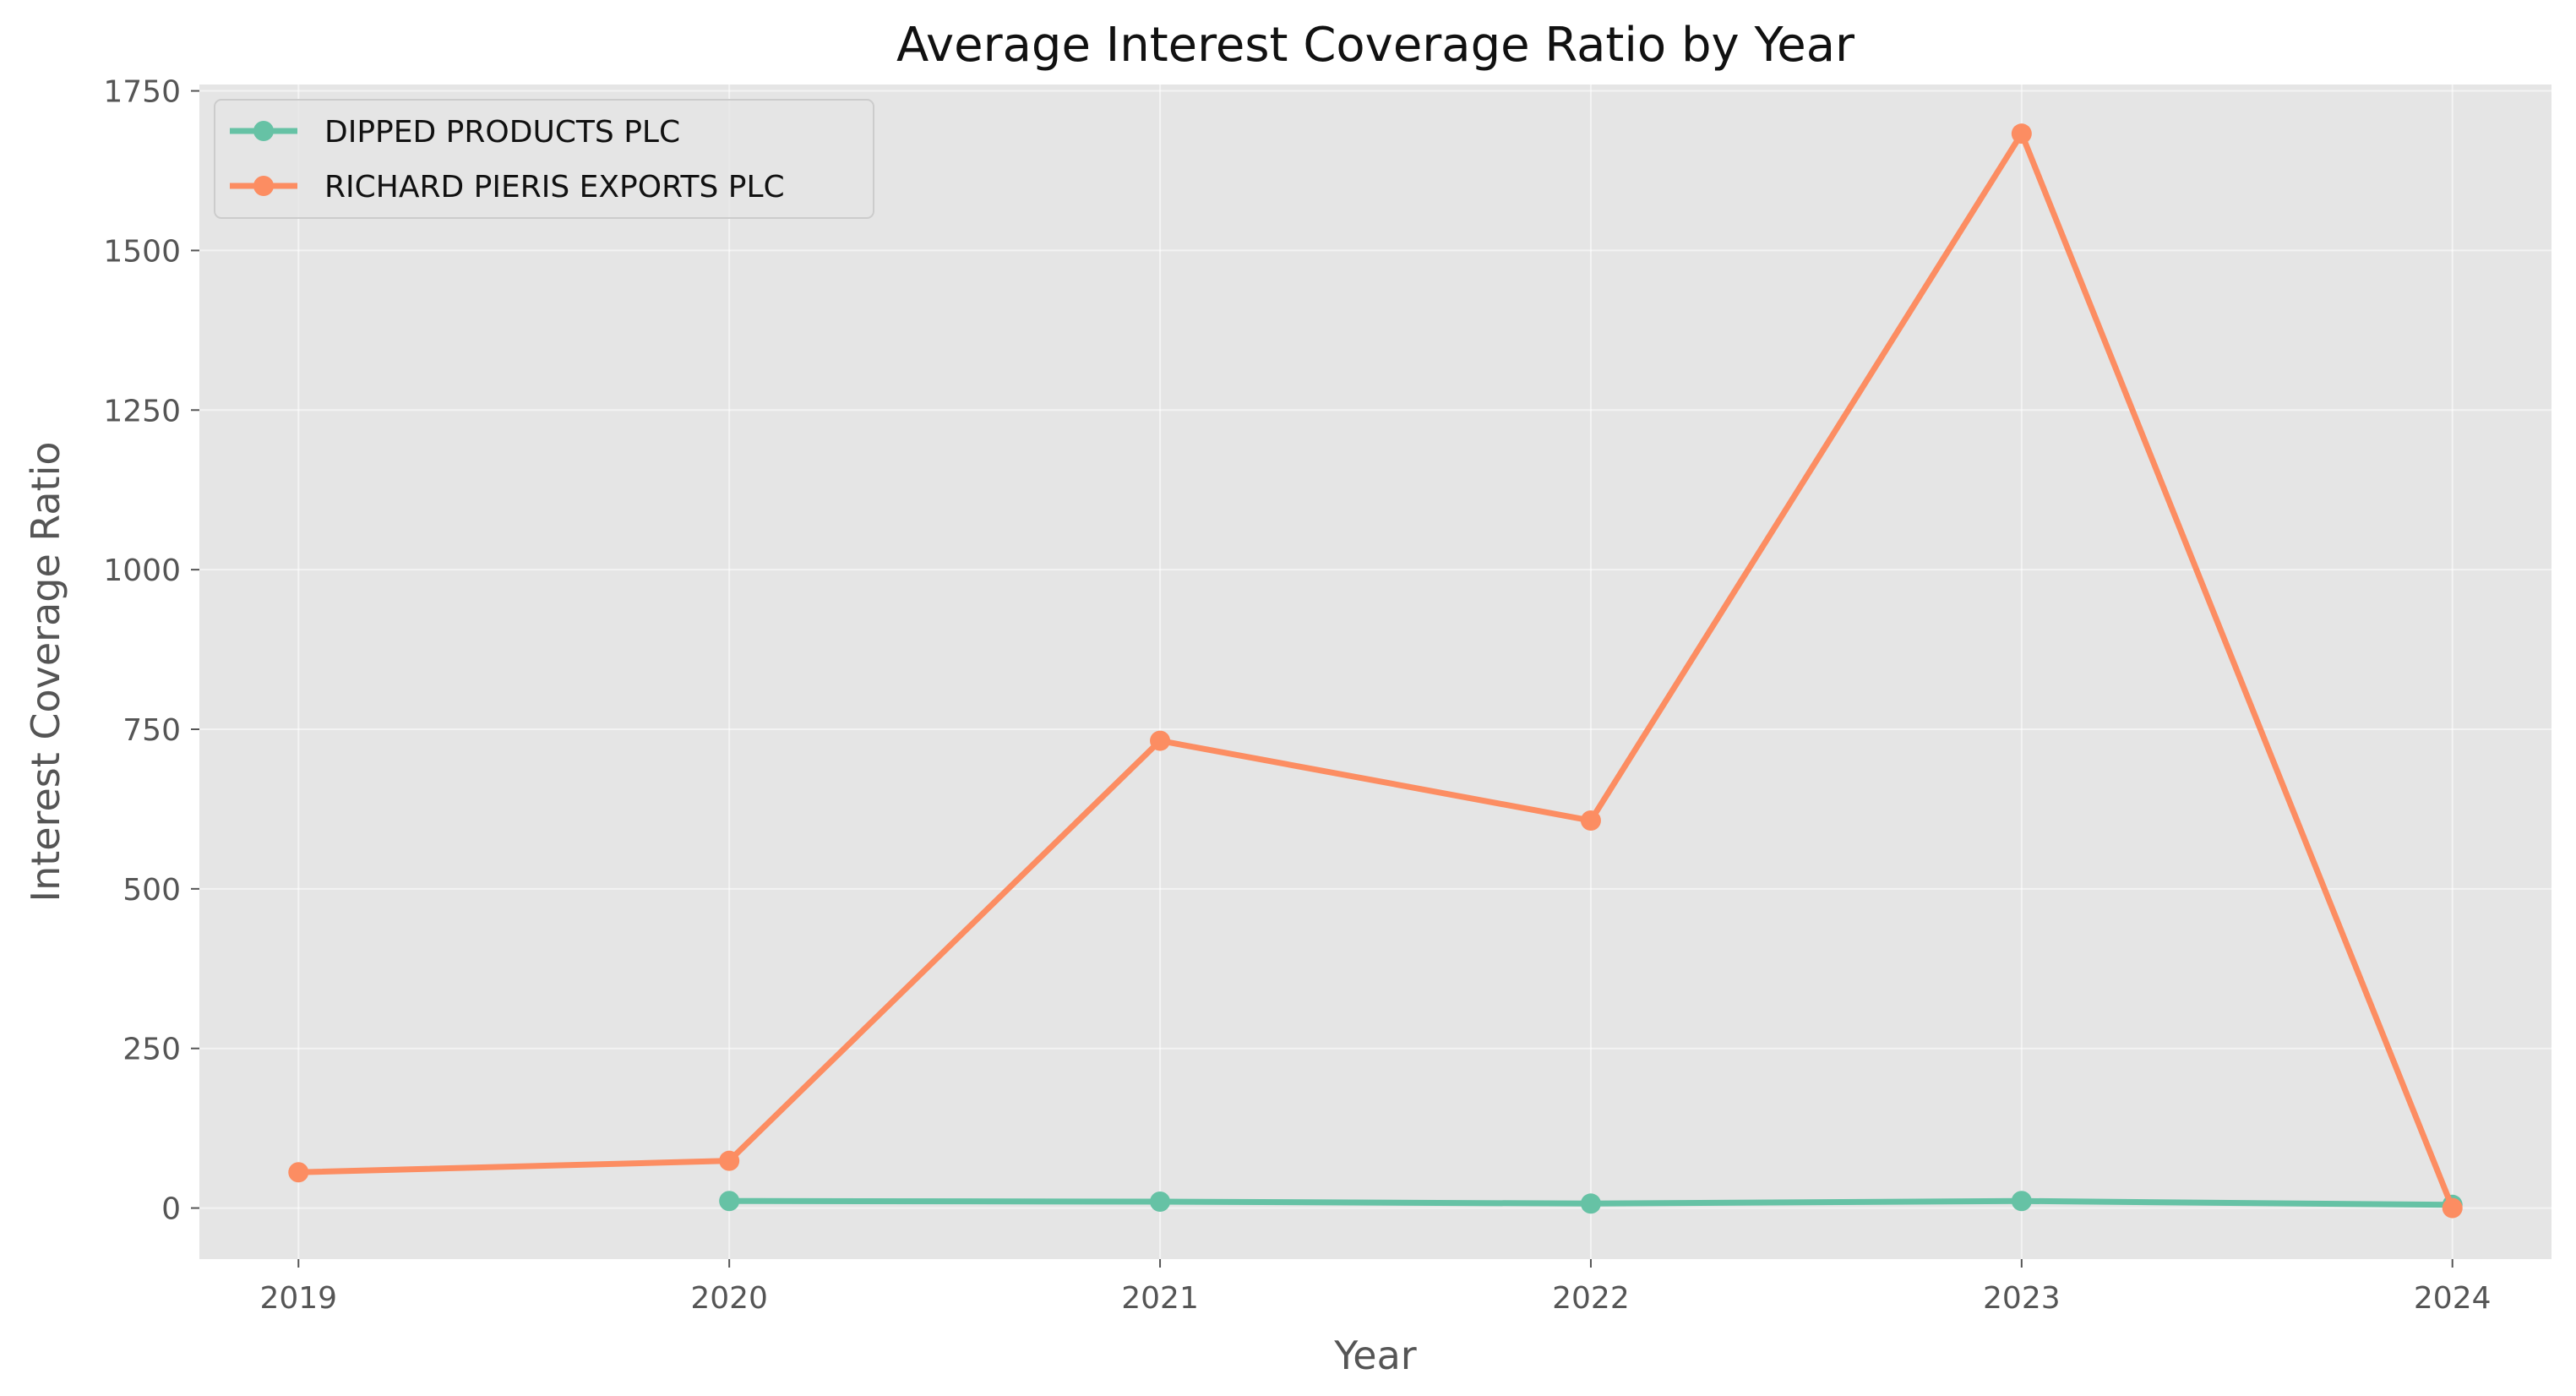  What do you see at coordinates (152, 1050) in the screenshot?
I see `y-tick-label: 250` at bounding box center [152, 1050].